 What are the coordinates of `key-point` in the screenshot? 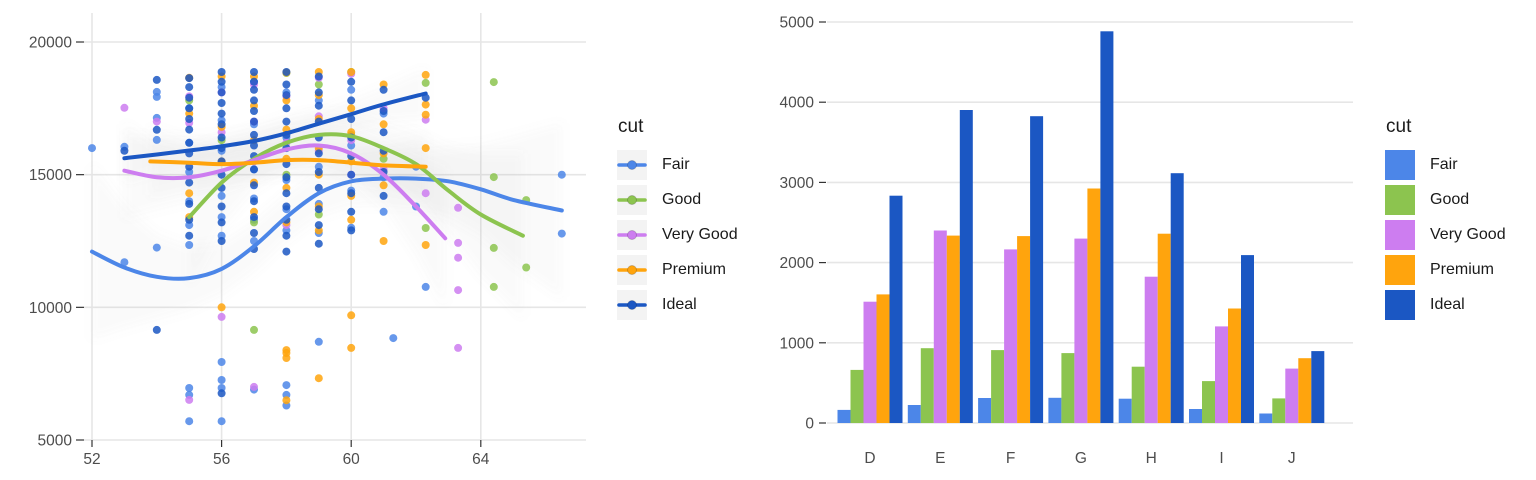 It's located at (632, 200).